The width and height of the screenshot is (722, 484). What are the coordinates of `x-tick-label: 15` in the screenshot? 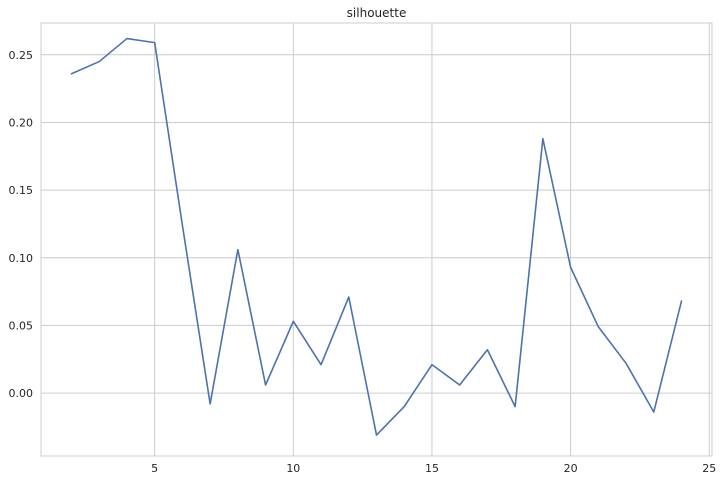 It's located at (432, 468).